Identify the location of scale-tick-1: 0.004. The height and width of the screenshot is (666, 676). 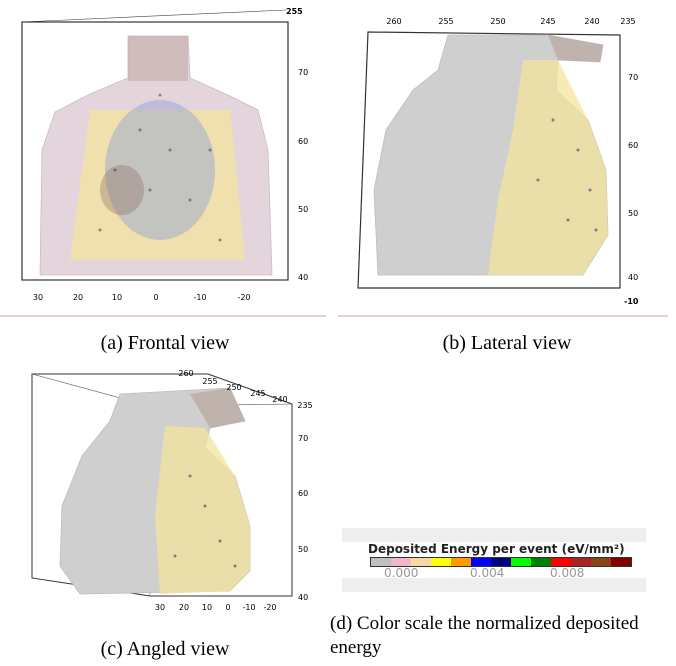
(487, 573).